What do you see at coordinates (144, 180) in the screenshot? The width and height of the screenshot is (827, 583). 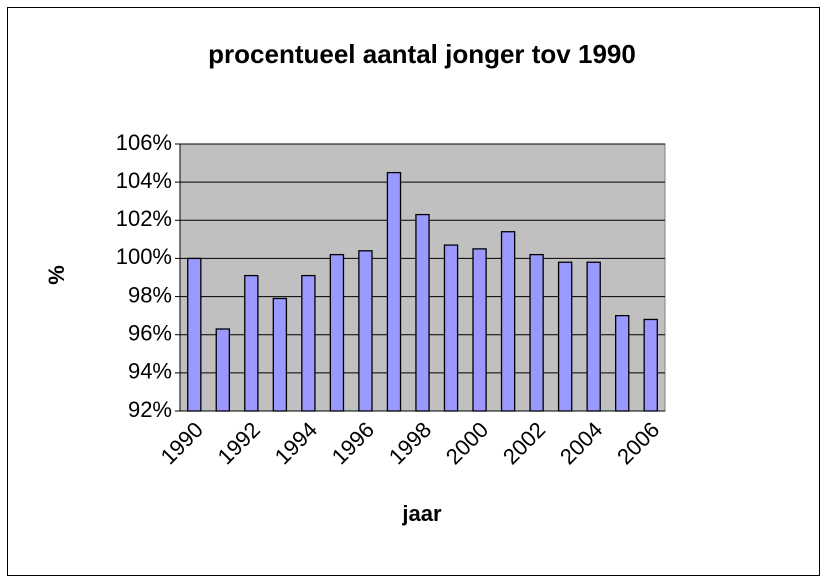 I see `y-tick-label: 104%` at bounding box center [144, 180].